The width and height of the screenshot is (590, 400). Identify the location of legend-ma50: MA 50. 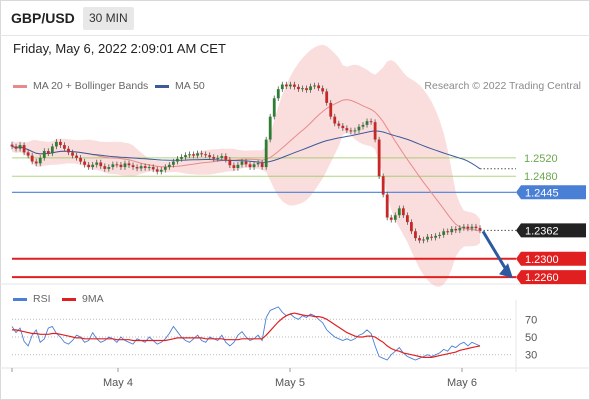
(180, 86).